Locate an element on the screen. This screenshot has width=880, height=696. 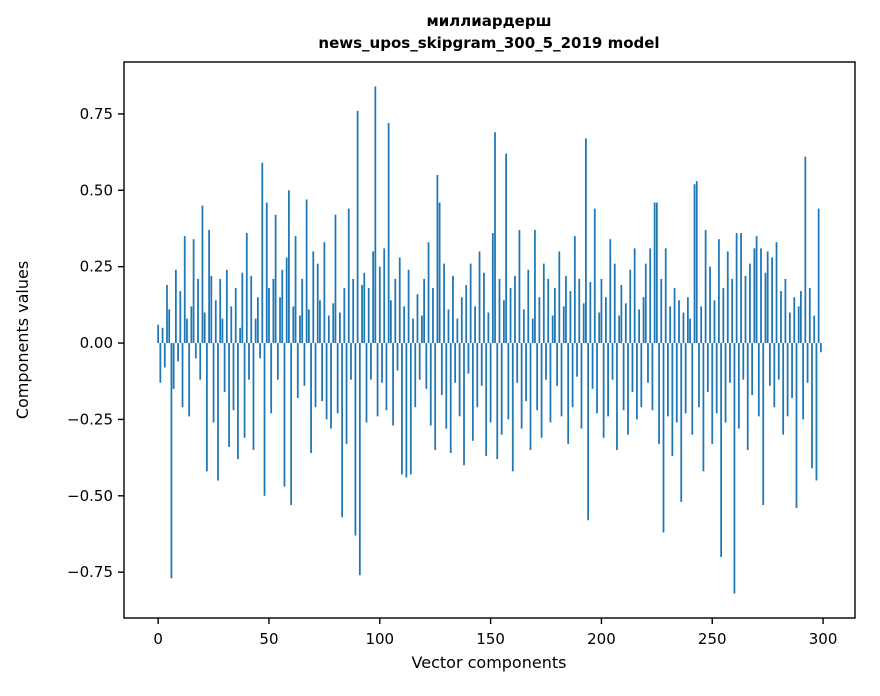
x-tick-label: 250 is located at coordinates (712, 639).